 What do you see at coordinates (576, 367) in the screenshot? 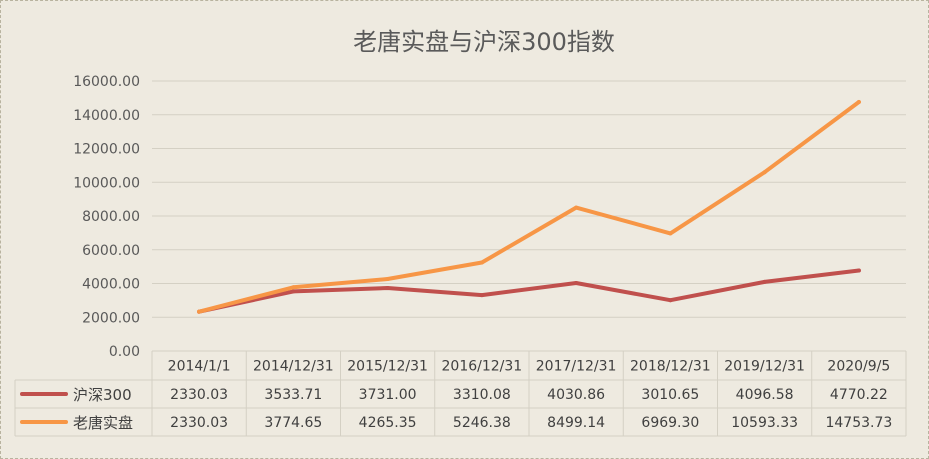
I see `x-tick-label: 2017/12/31` at bounding box center [576, 367].